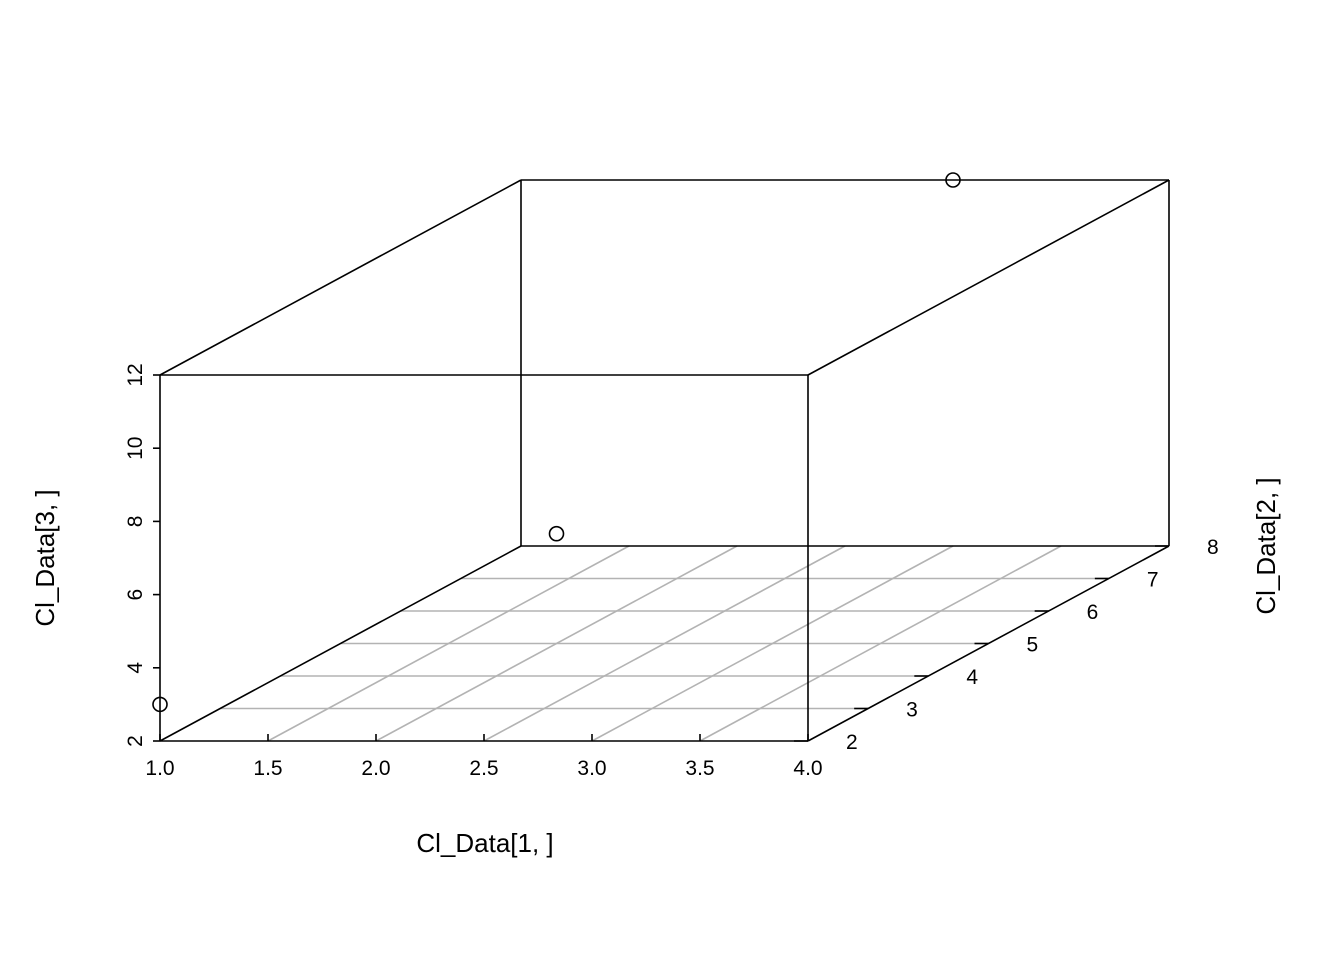 The height and width of the screenshot is (960, 1344). Describe the element at coordinates (135, 522) in the screenshot. I see `z-tick-label: 8` at that location.